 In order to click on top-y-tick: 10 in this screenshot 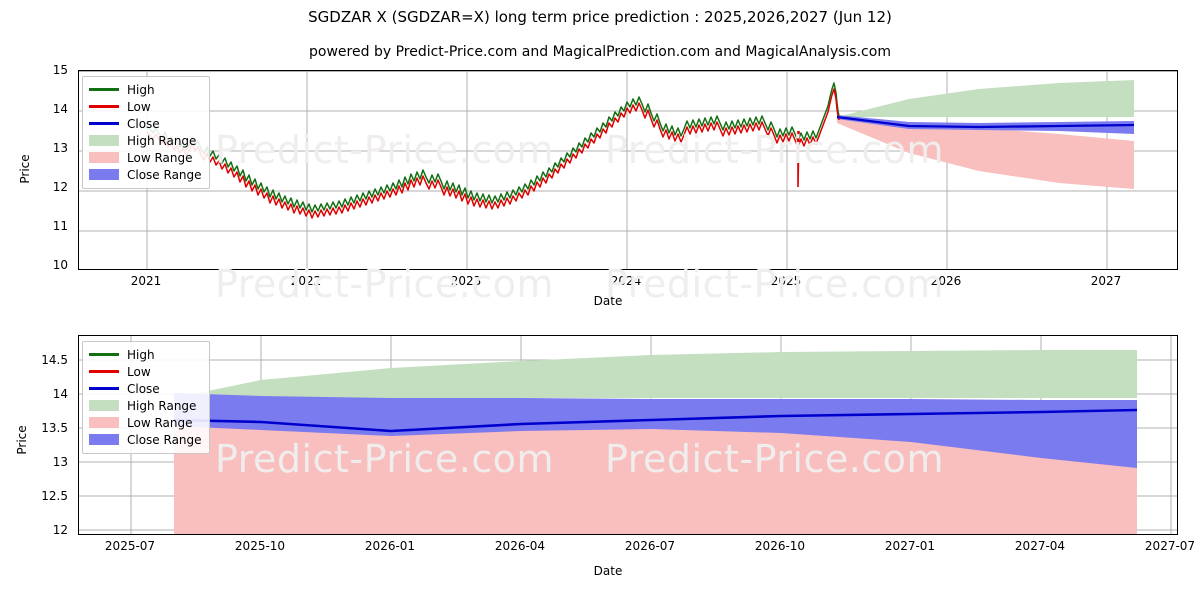, I will do `click(60, 265)`.